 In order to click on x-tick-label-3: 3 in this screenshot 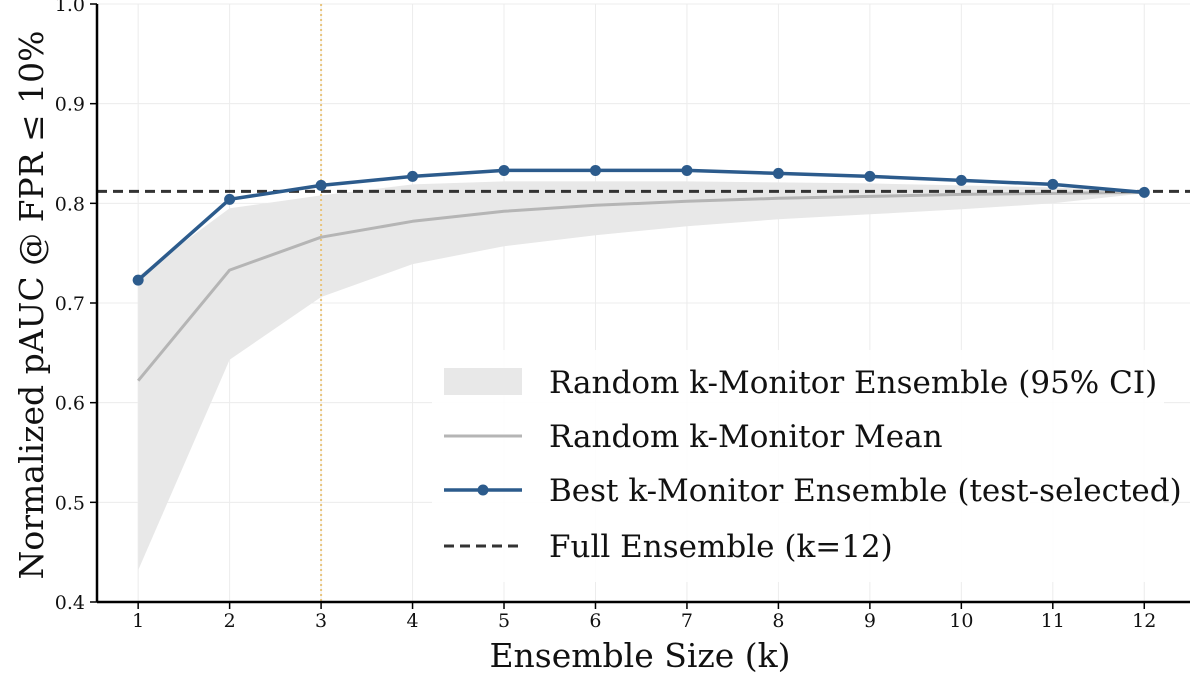, I will do `click(321, 621)`.